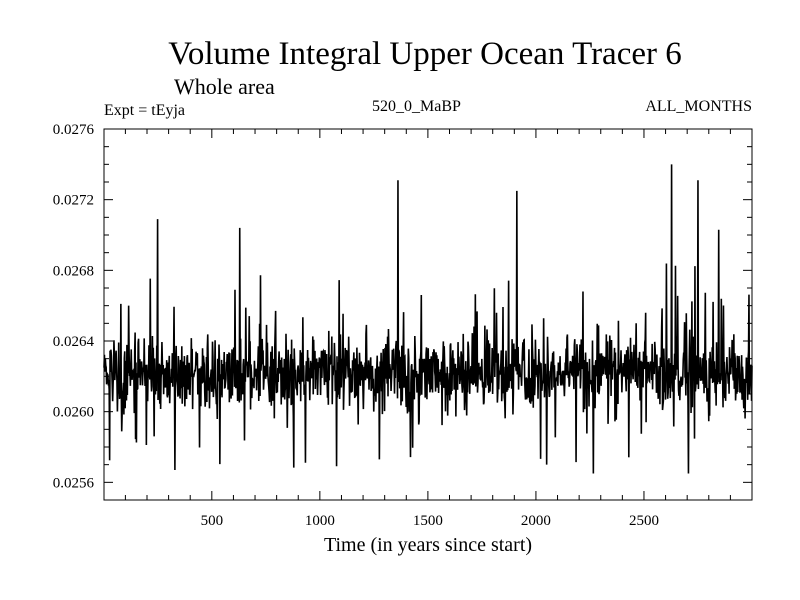 This screenshot has height=600, width=800. Describe the element at coordinates (644, 521) in the screenshot. I see `x-tick-label: 2500` at that location.